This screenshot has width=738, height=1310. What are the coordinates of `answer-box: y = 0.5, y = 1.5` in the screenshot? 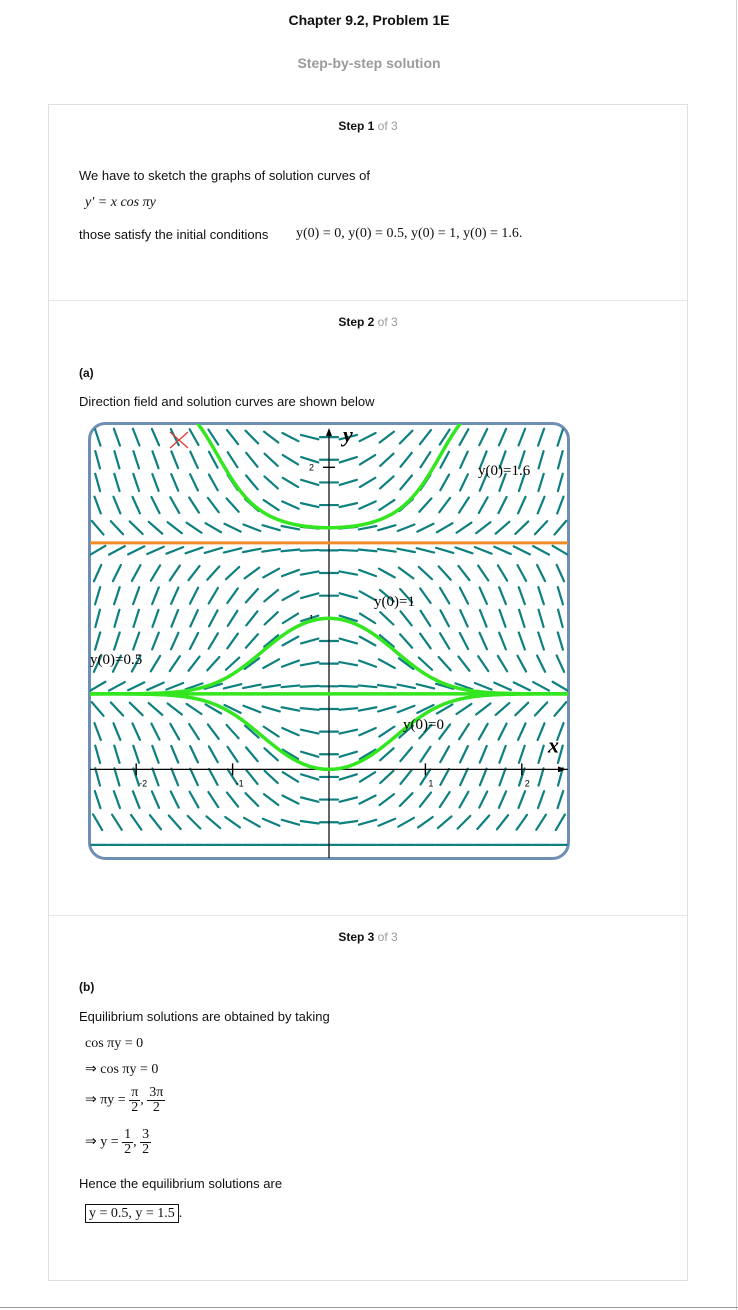 It's located at (132, 1213).